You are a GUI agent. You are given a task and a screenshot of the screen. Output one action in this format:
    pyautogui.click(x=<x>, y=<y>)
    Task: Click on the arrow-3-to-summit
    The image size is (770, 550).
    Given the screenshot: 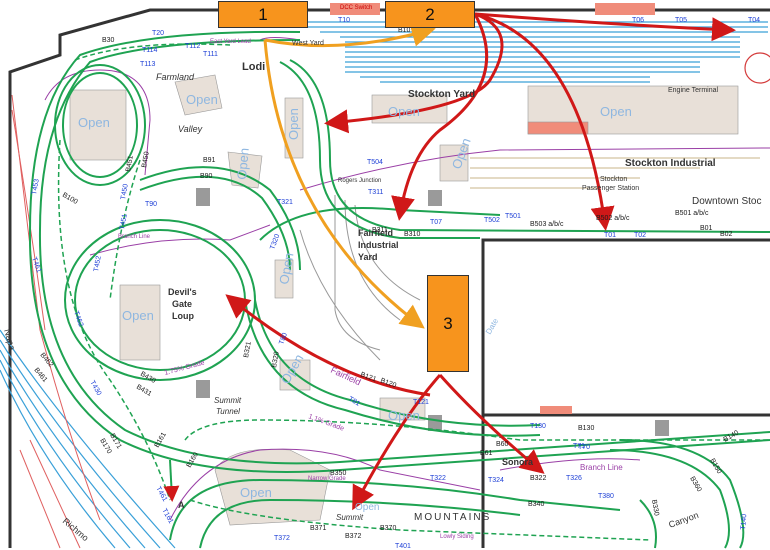 What is the action you would take?
    pyautogui.click(x=397, y=442)
    